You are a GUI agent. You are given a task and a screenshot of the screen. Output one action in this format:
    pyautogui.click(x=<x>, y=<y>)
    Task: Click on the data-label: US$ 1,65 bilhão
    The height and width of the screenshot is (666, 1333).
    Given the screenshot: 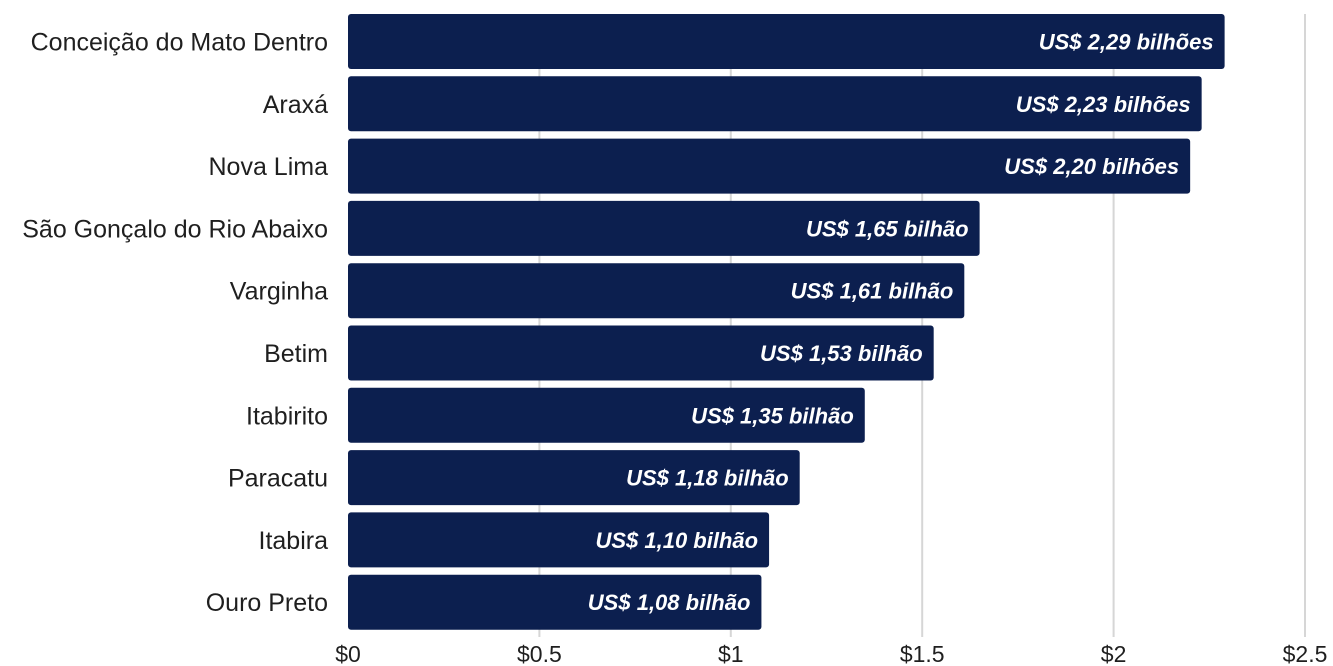 What is the action you would take?
    pyautogui.click(x=887, y=228)
    